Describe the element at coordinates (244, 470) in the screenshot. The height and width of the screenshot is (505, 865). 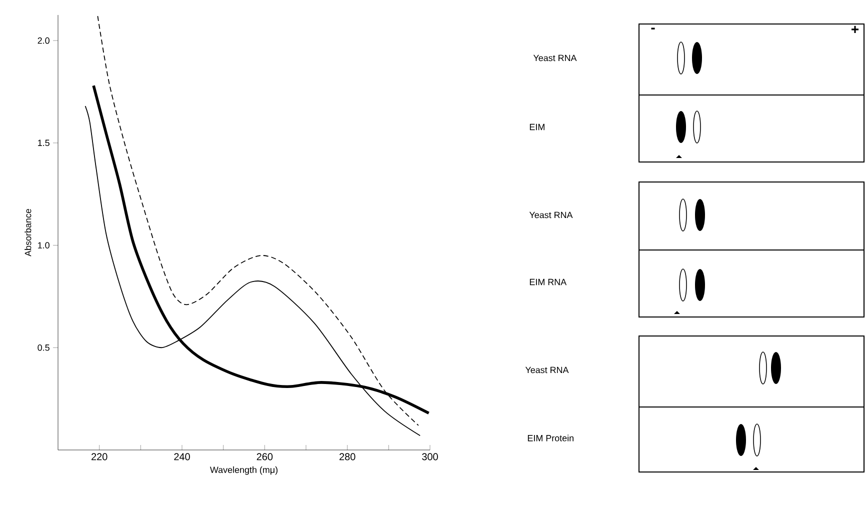
I see `x-axis-title: Wavelength (mμ)` at that location.